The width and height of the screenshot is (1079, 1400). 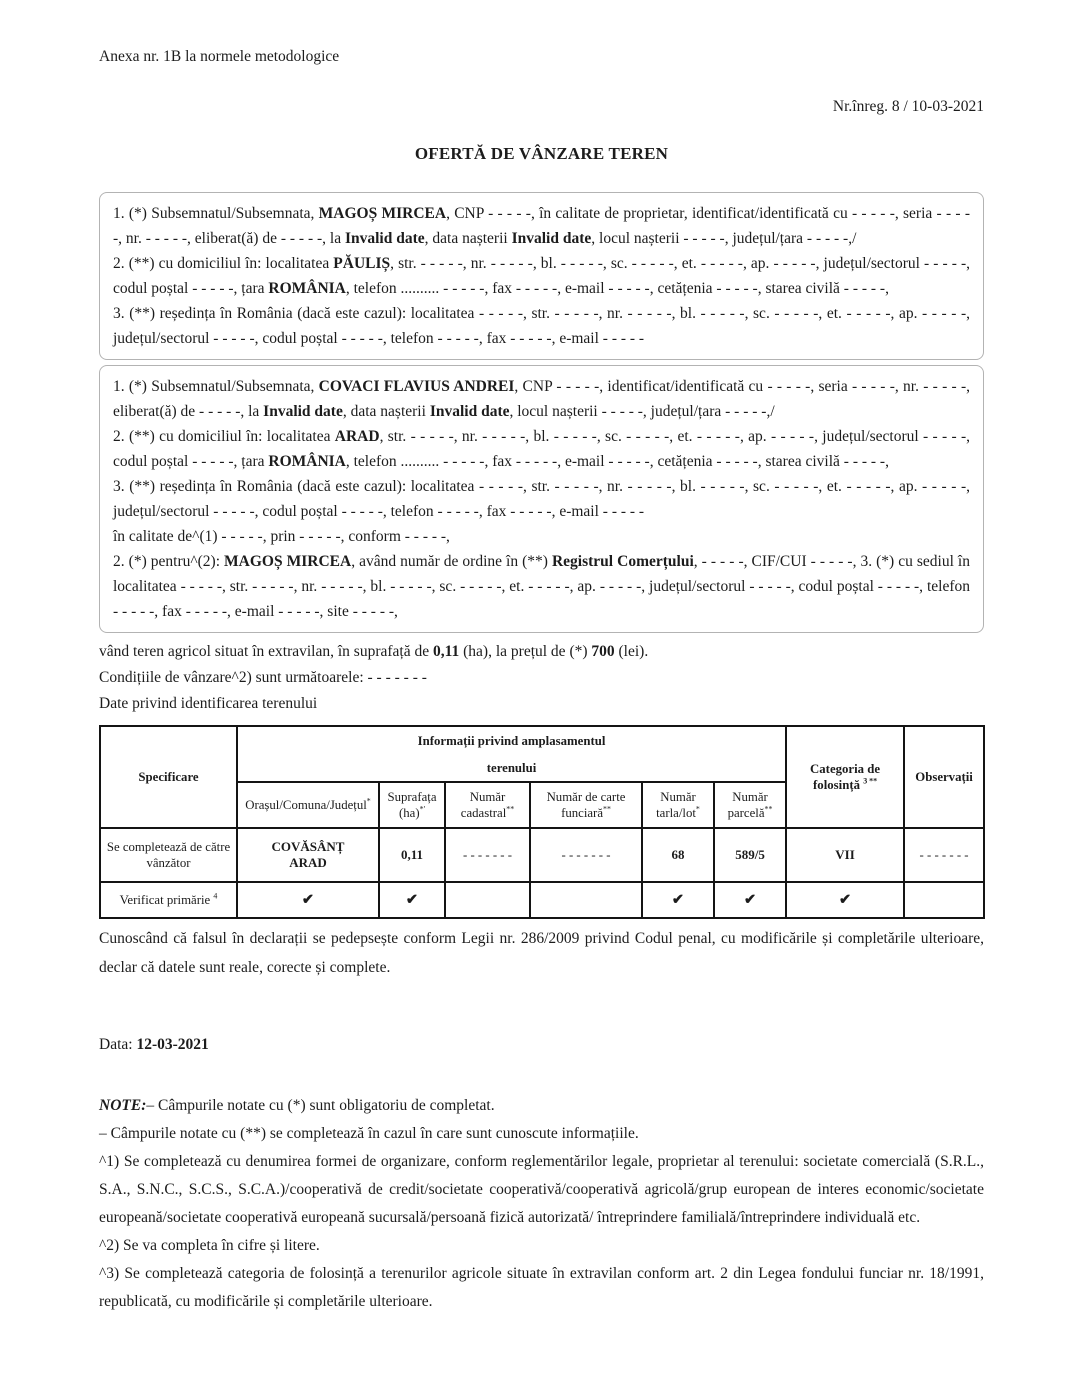 What do you see at coordinates (870, 781) in the screenshot?
I see `categoria-sup: 3 **` at bounding box center [870, 781].